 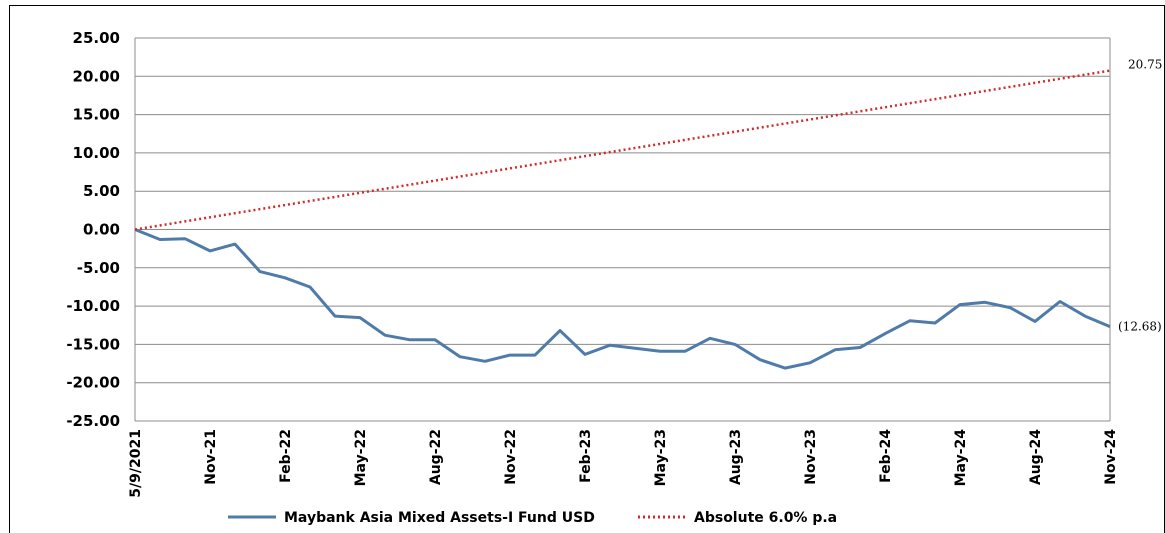 What do you see at coordinates (98, 268) in the screenshot?
I see `y-tick-label: -5.00` at bounding box center [98, 268].